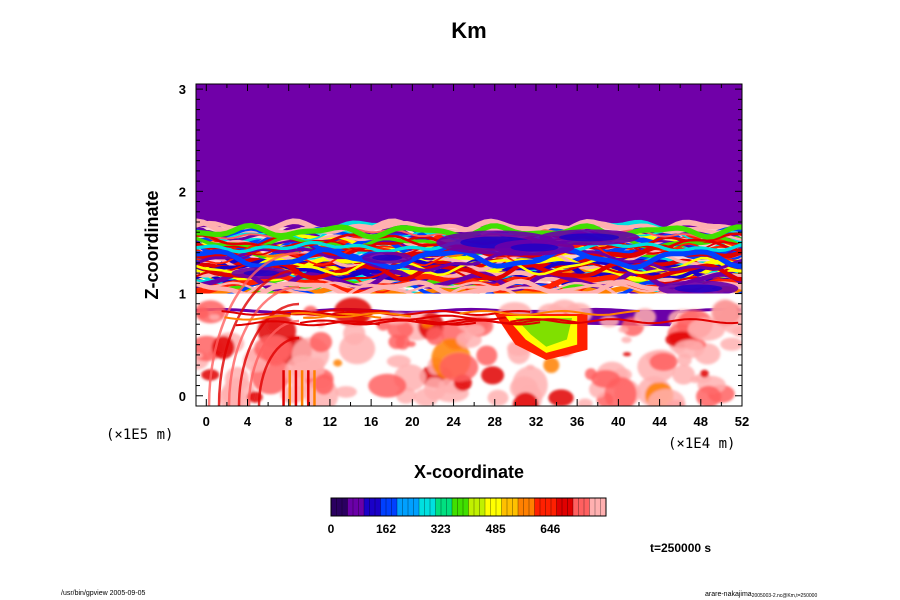 The width and height of the screenshot is (900, 600). What do you see at coordinates (412, 421) in the screenshot?
I see `x-tick-label: 20` at bounding box center [412, 421].